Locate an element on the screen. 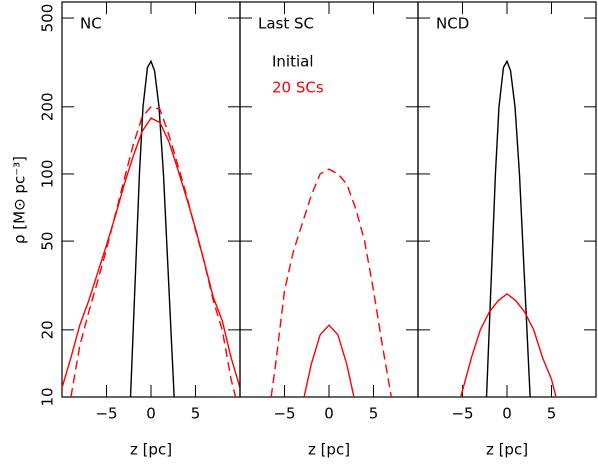 This screenshot has height=468, width=598. y-tick-label: 50 is located at coordinates (48, 241).